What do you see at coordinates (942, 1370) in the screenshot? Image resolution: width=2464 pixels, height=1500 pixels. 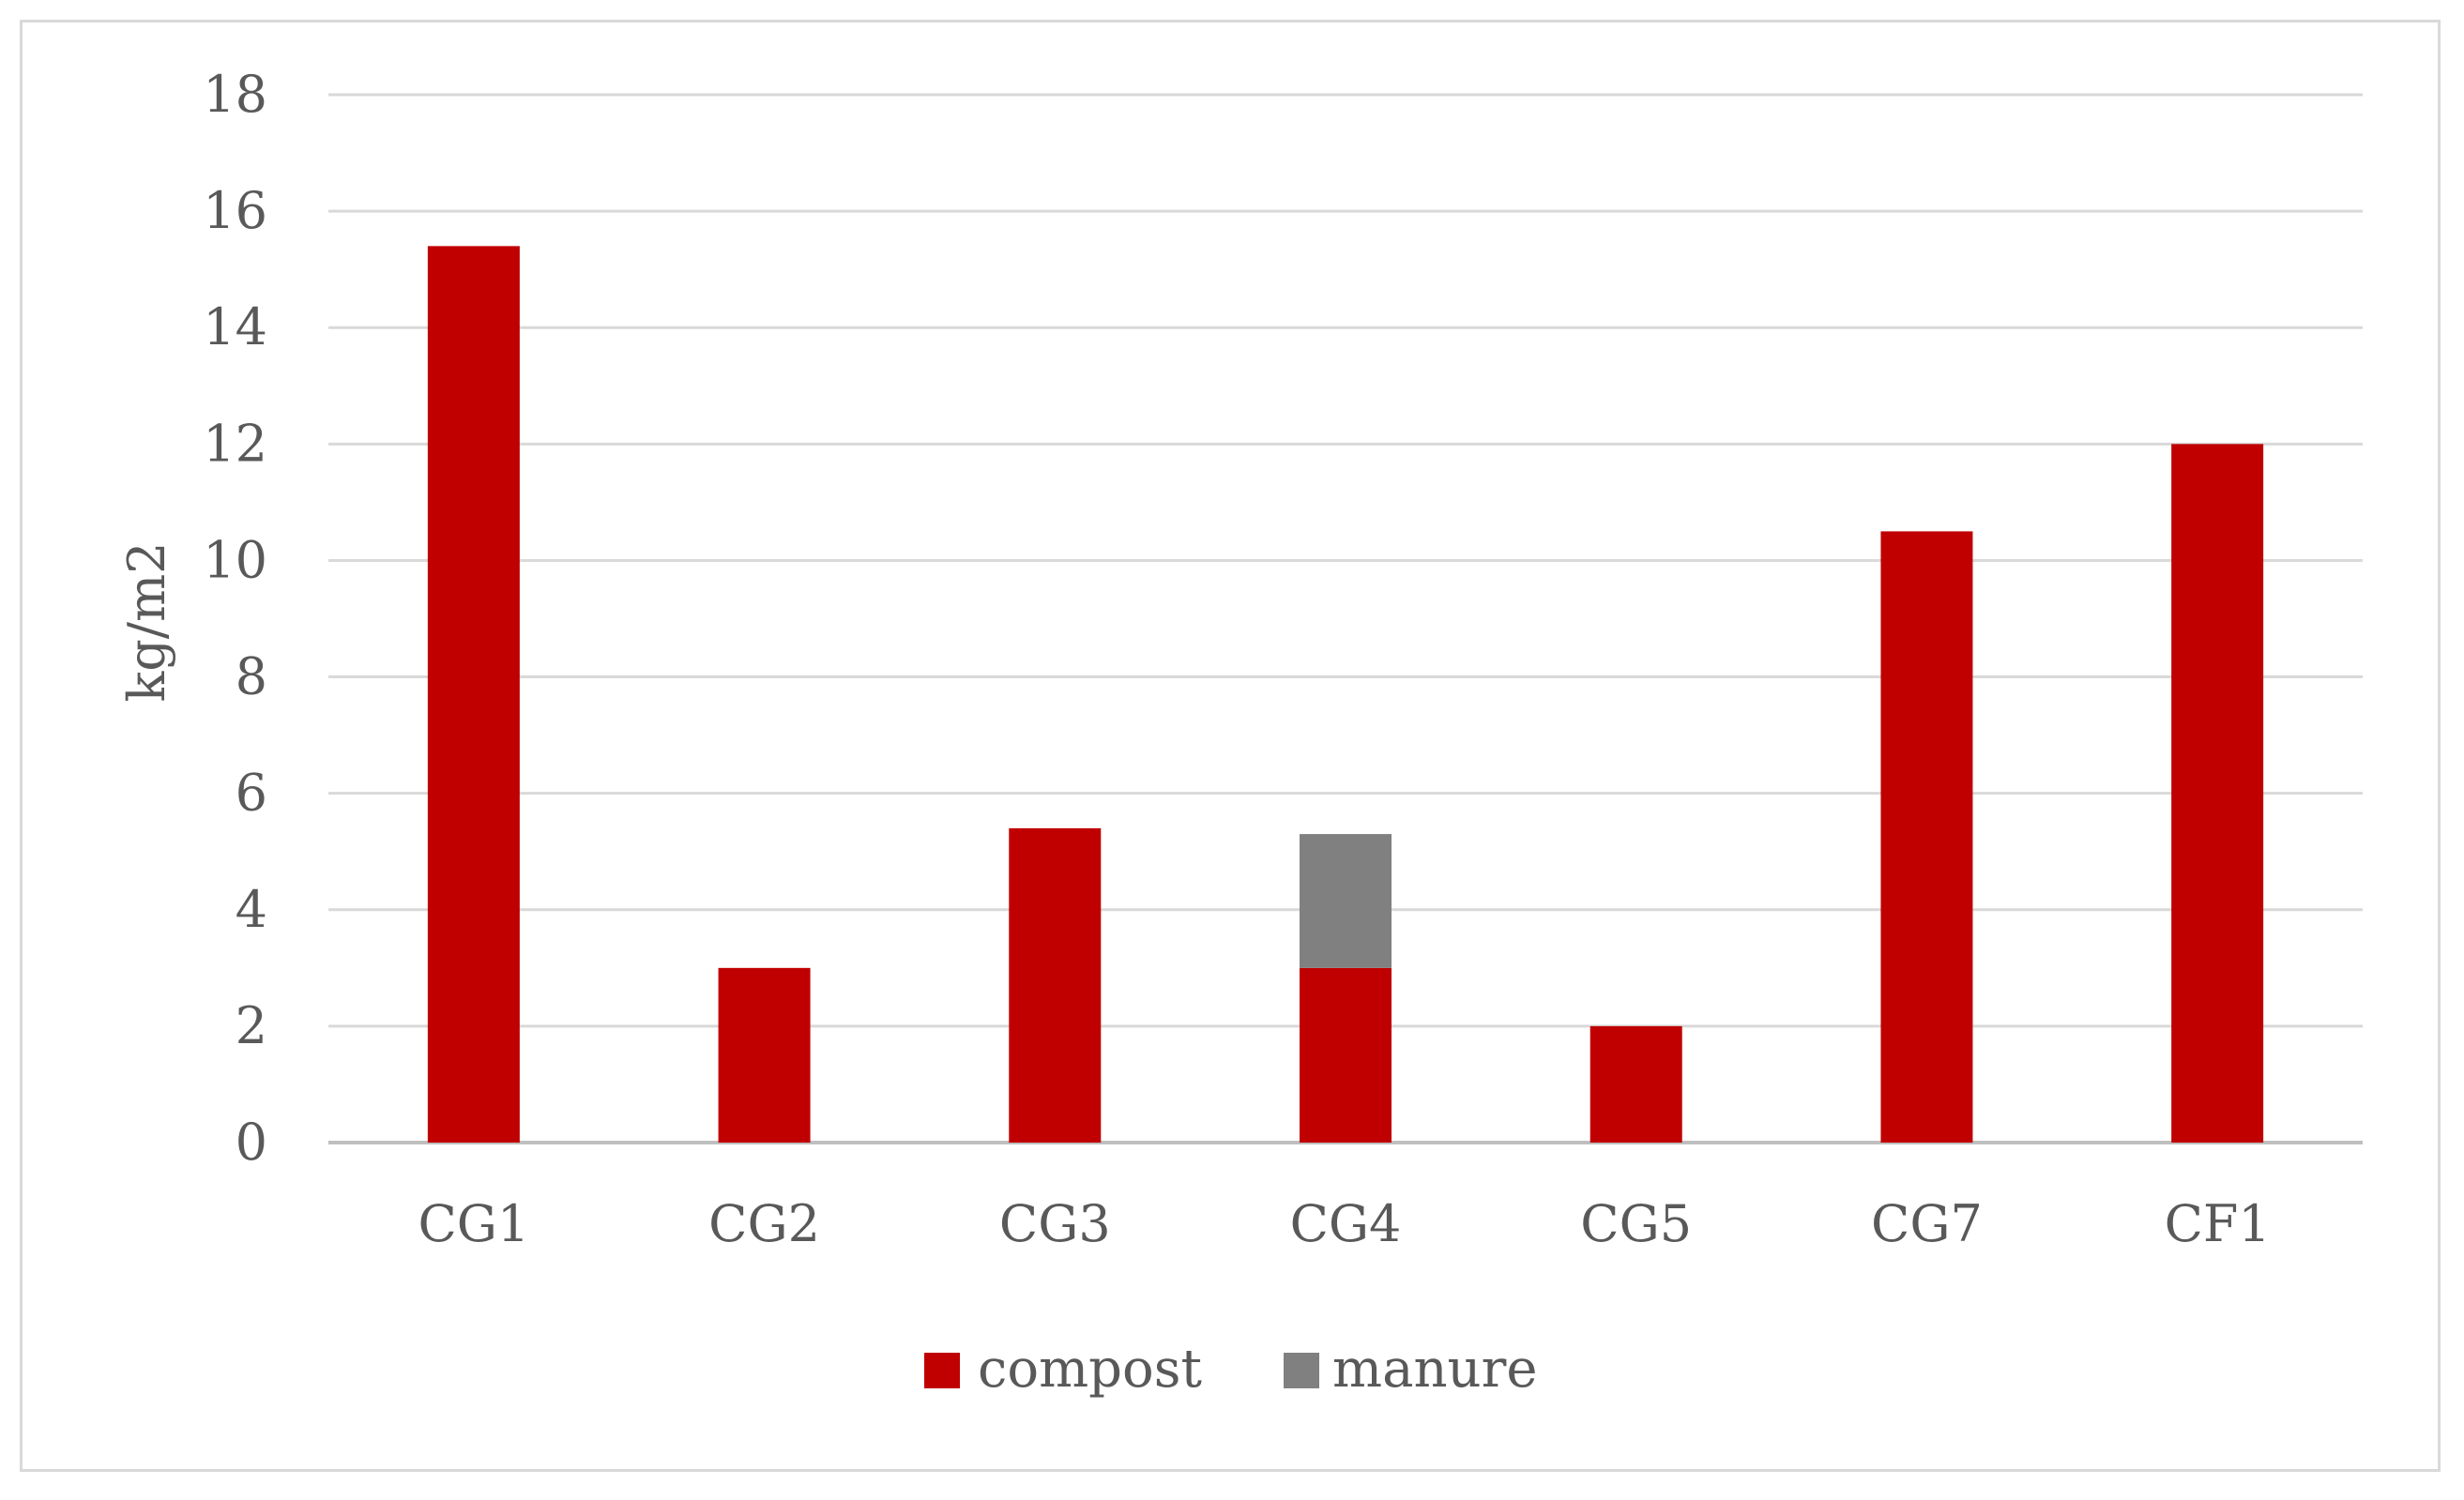 I see `legend-swatch-compost` at bounding box center [942, 1370].